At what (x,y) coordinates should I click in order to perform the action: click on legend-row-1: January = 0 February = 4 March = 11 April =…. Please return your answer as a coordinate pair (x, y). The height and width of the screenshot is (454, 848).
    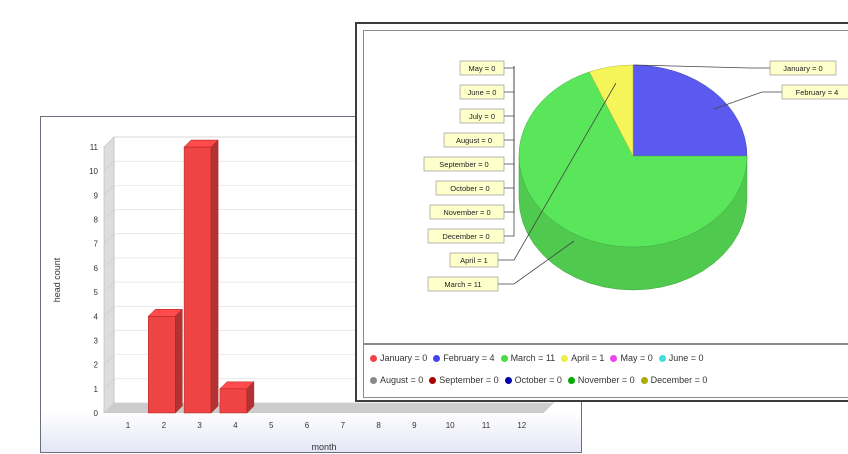
    Looking at the image, I should click on (540, 358).